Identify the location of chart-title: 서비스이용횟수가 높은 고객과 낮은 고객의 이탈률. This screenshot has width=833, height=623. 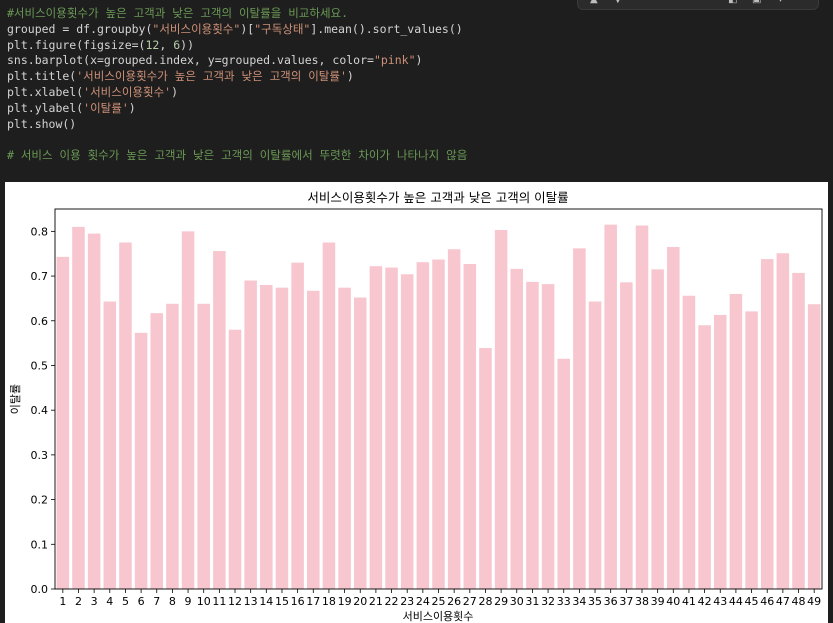
(437, 197).